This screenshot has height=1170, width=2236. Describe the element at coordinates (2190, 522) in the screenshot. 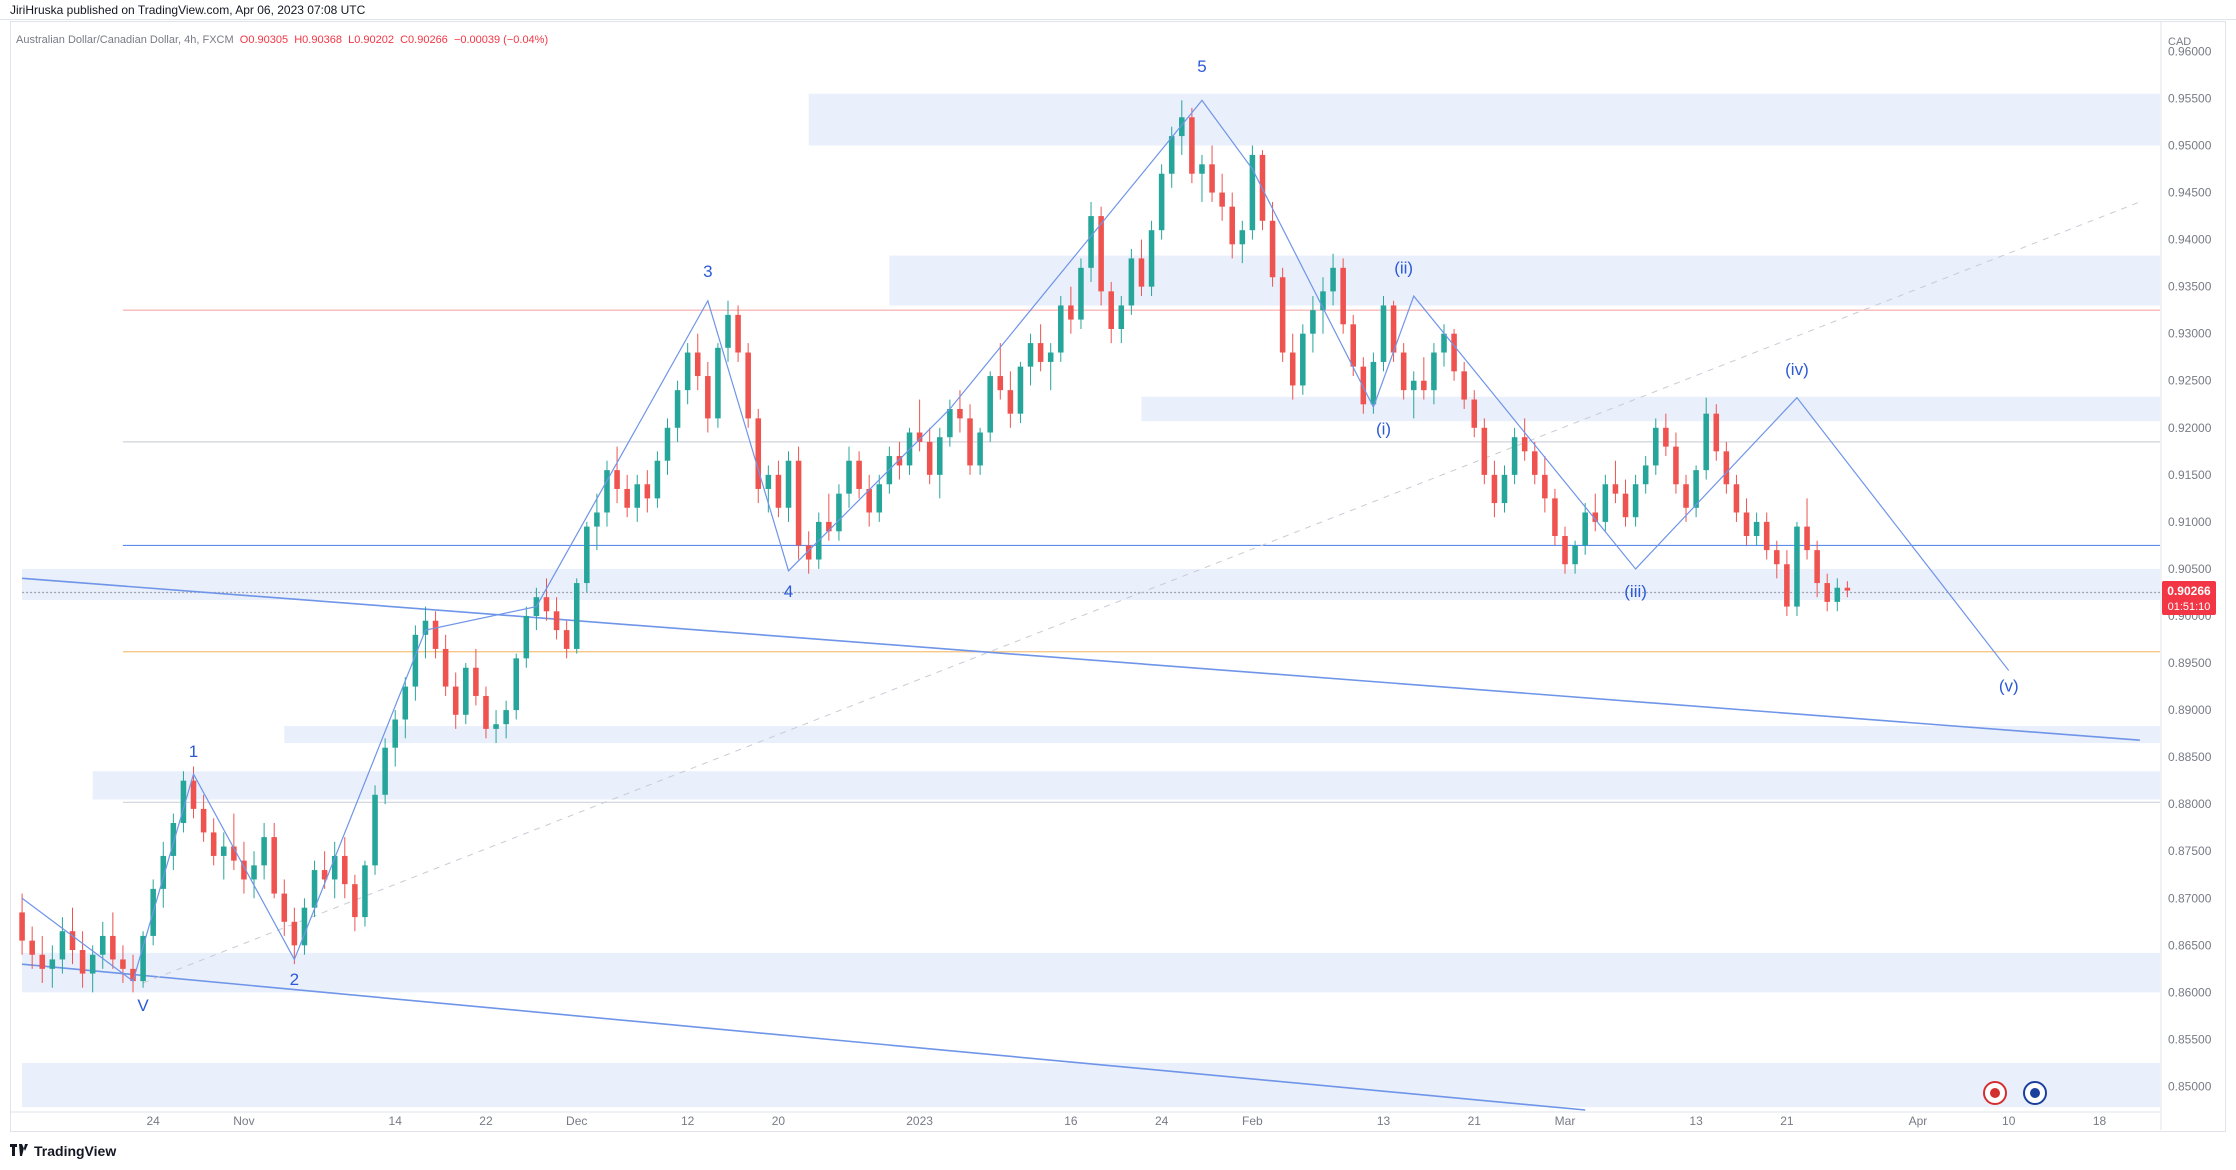

I see `price-tick-label: 0.91000` at that location.